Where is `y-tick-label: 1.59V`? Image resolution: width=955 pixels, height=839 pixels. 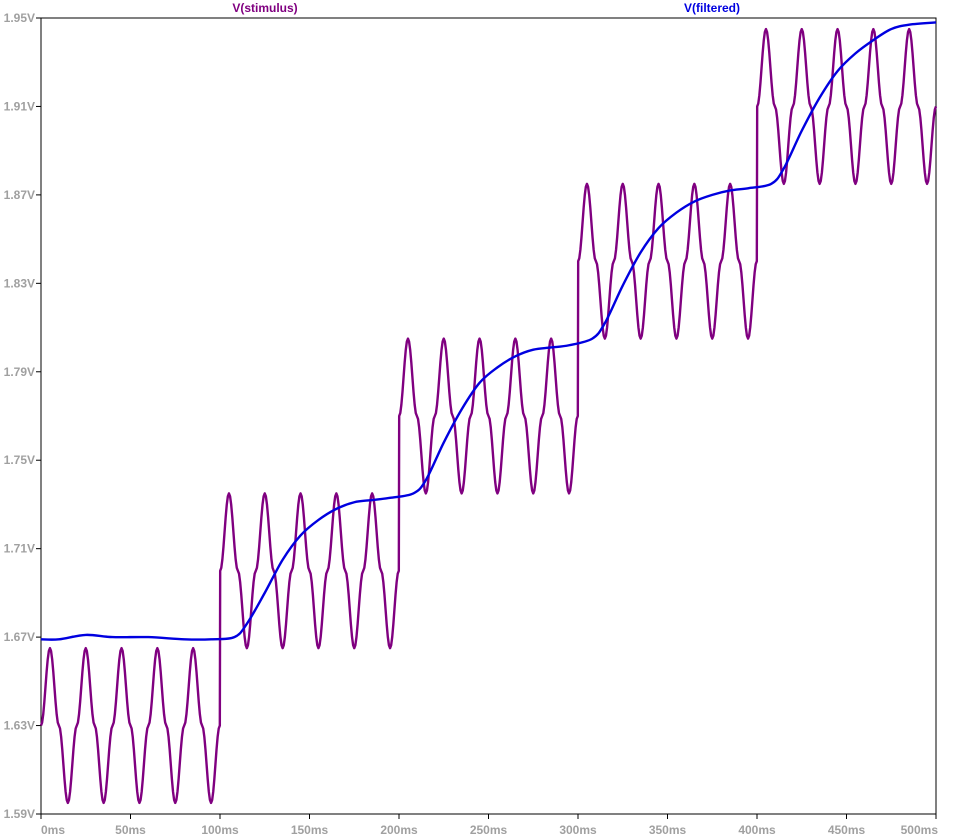
y-tick-label: 1.59V is located at coordinates (19, 814).